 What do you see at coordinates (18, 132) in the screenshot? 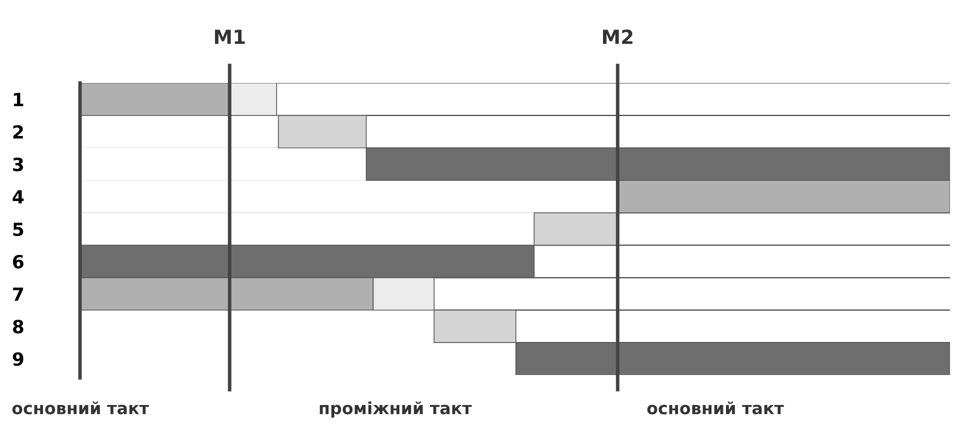
I see `y-tick-label: 2` at bounding box center [18, 132].